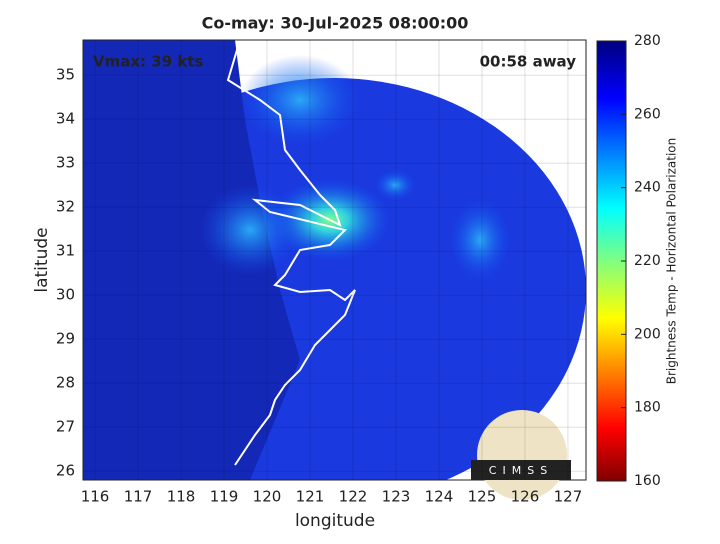 This screenshot has height=544, width=720. I want to click on vmax-label: Vmax: 39 kts, so click(148, 62).